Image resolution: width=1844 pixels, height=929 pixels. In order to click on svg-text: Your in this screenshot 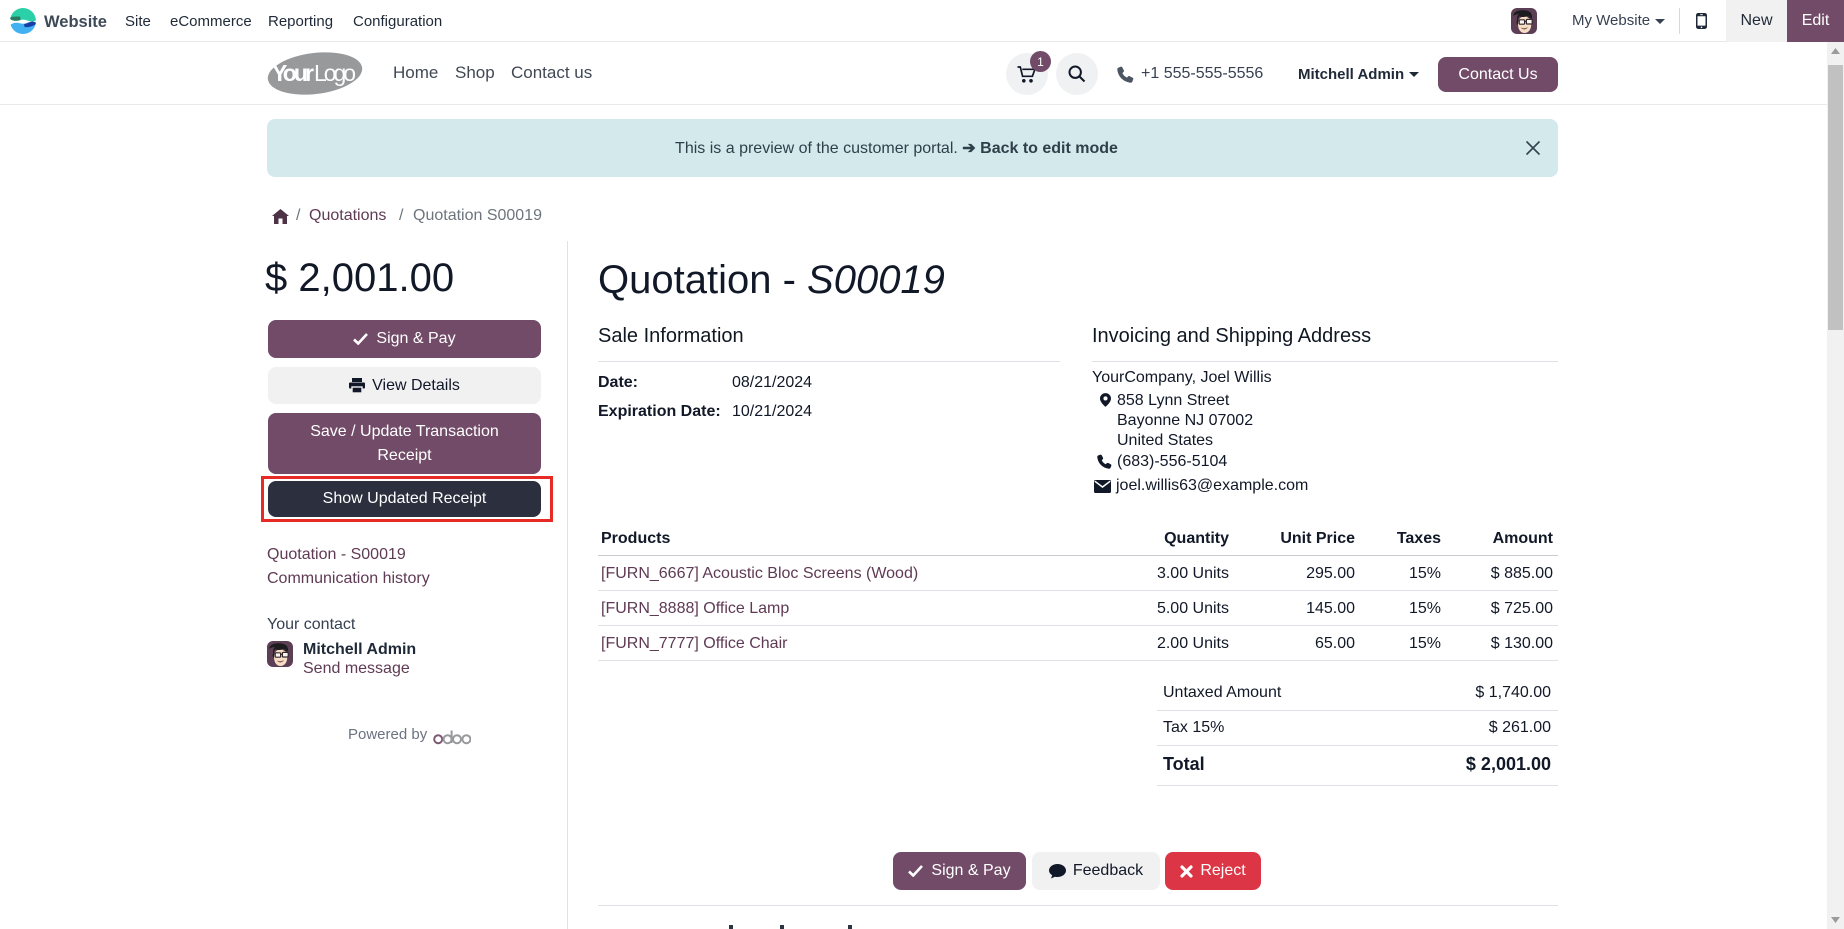, I will do `click(293, 73)`.